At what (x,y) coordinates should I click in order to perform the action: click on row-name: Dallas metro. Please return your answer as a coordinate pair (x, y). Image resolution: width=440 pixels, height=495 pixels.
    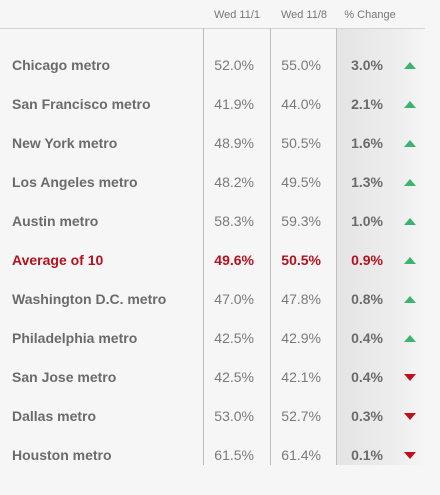
    Looking at the image, I should click on (54, 416).